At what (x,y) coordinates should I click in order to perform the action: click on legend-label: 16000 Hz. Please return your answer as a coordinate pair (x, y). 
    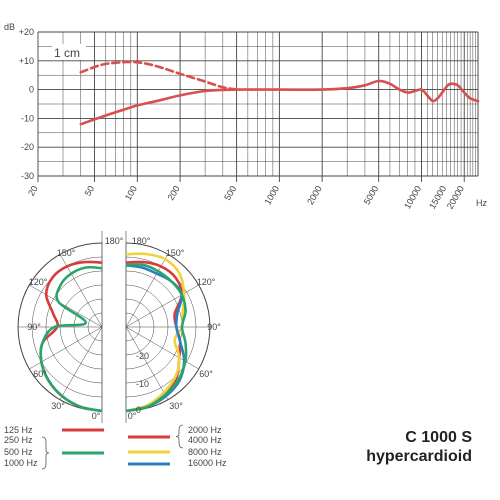
    Looking at the image, I should click on (207, 463).